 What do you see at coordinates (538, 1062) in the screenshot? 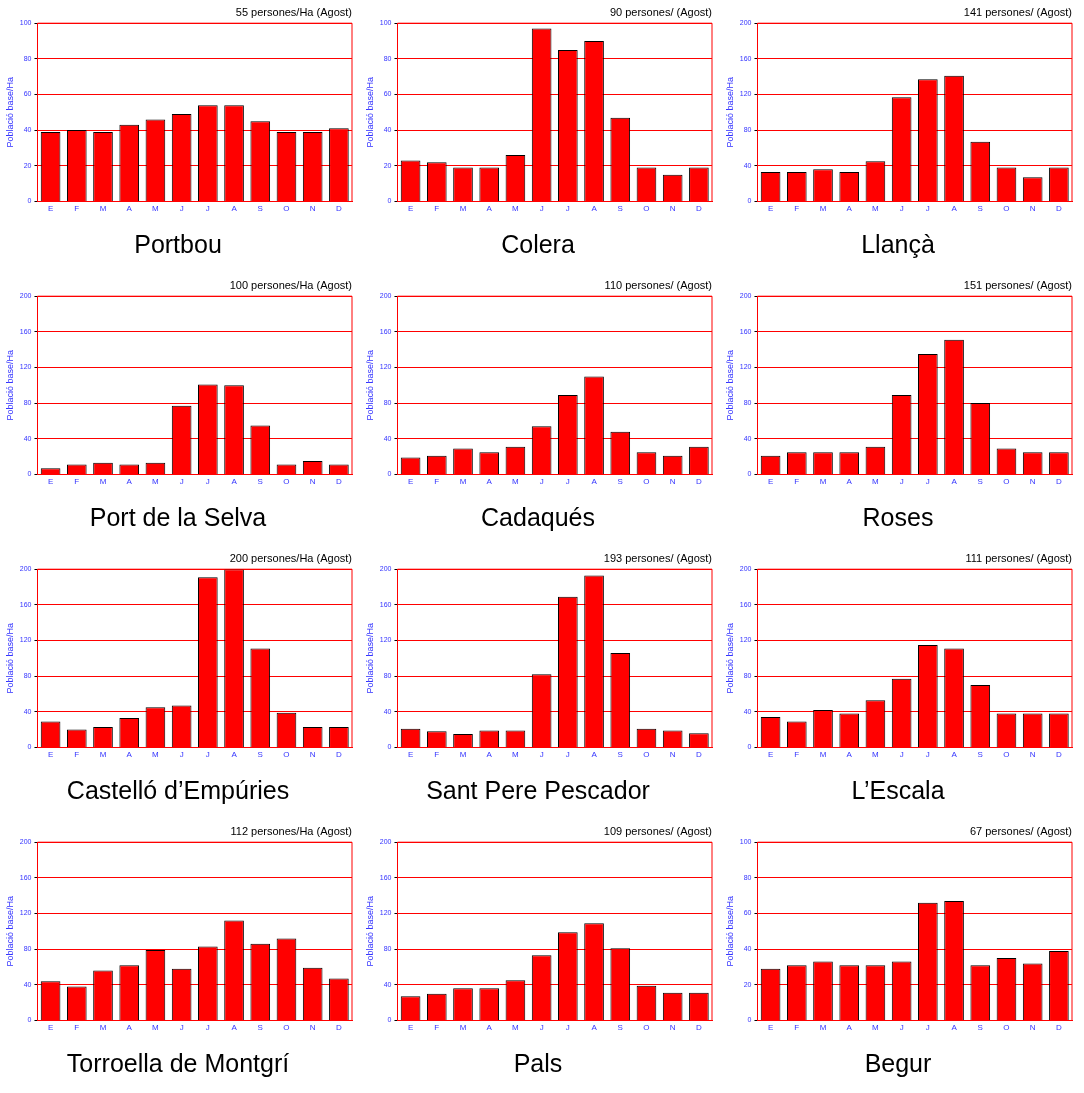
I see `text: Pals` at bounding box center [538, 1062].